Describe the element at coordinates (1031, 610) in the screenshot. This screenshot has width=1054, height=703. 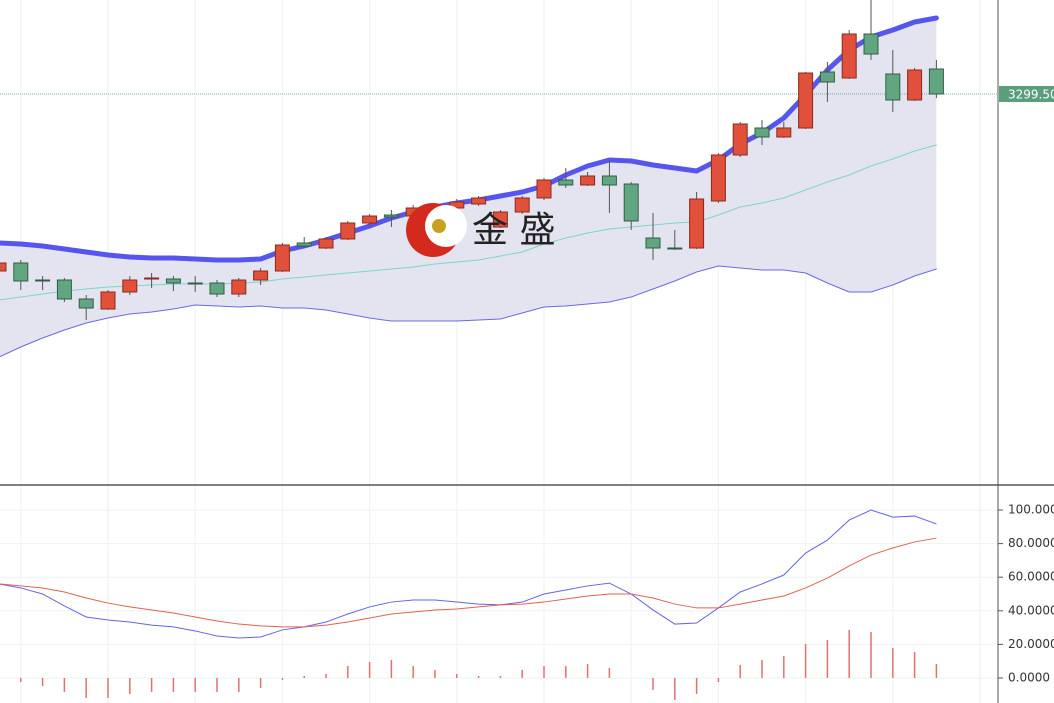
I see `y-tick-label: 40.0000` at that location.